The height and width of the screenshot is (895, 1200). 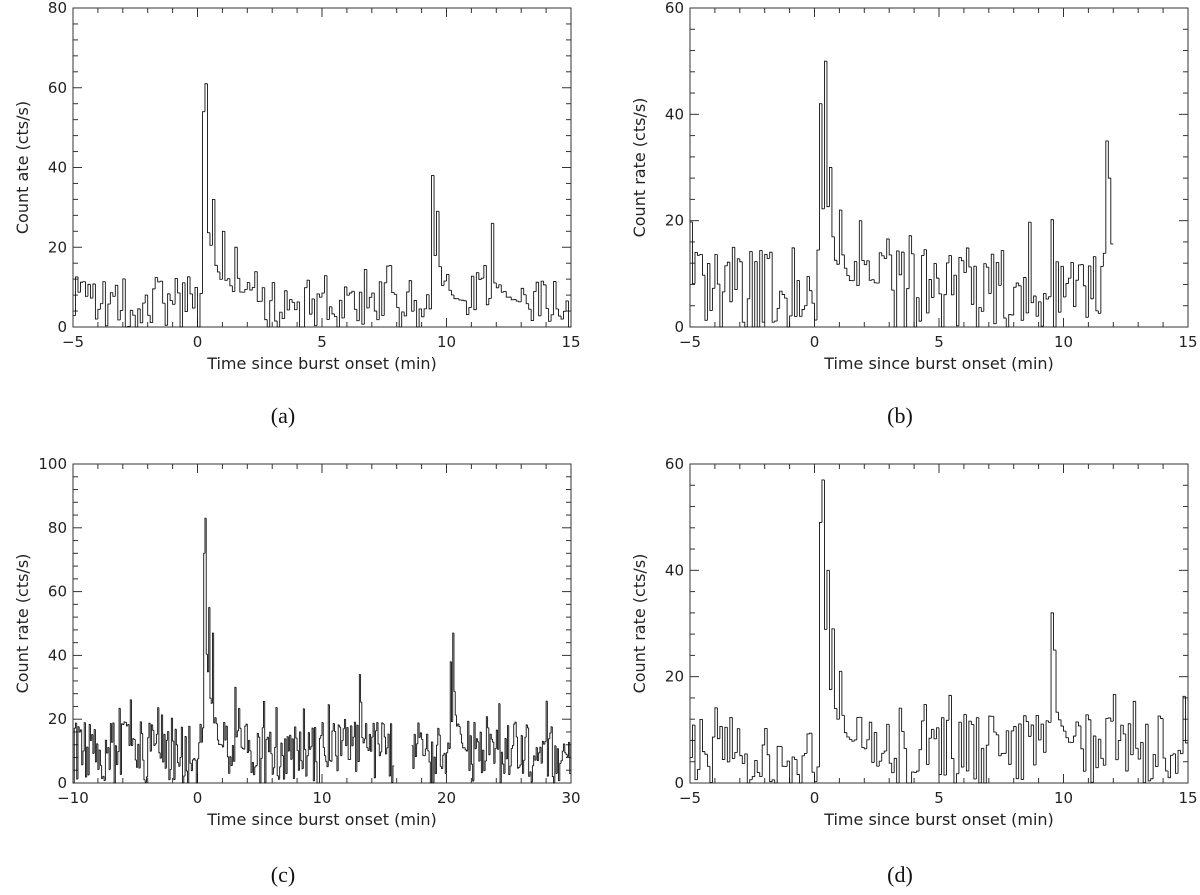 I want to click on x-tick-label: 5, so click(x=939, y=798).